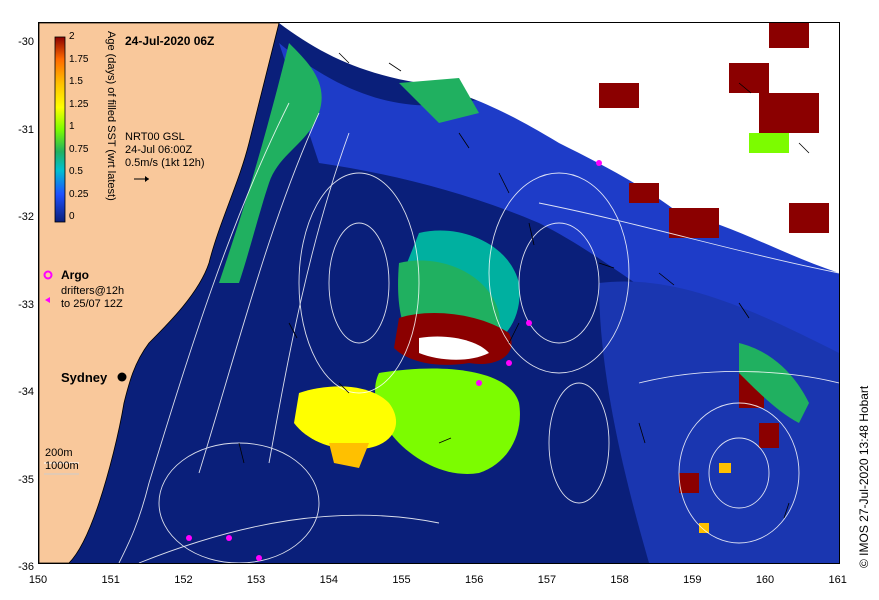 The height and width of the screenshot is (600, 879). What do you see at coordinates (769, 143) in the screenshot?
I see `green-patch-ne` at bounding box center [769, 143].